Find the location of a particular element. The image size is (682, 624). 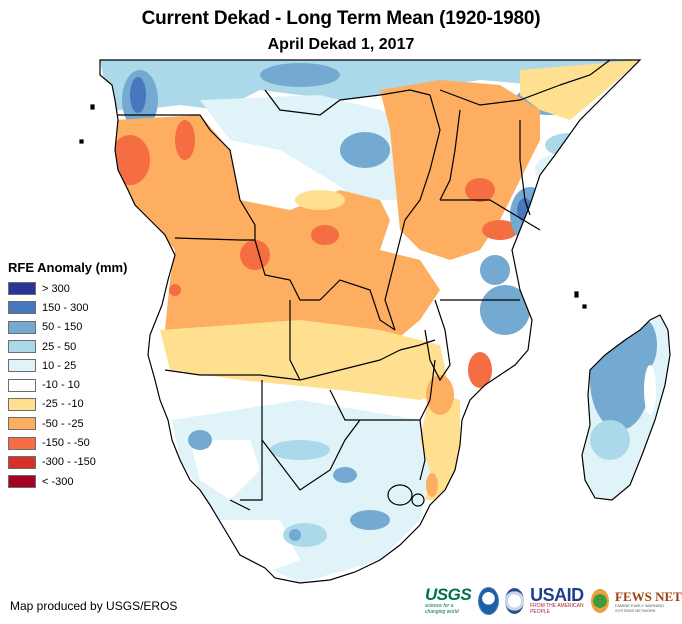

legend-label: 150 - 300 is located at coordinates (65, 307).